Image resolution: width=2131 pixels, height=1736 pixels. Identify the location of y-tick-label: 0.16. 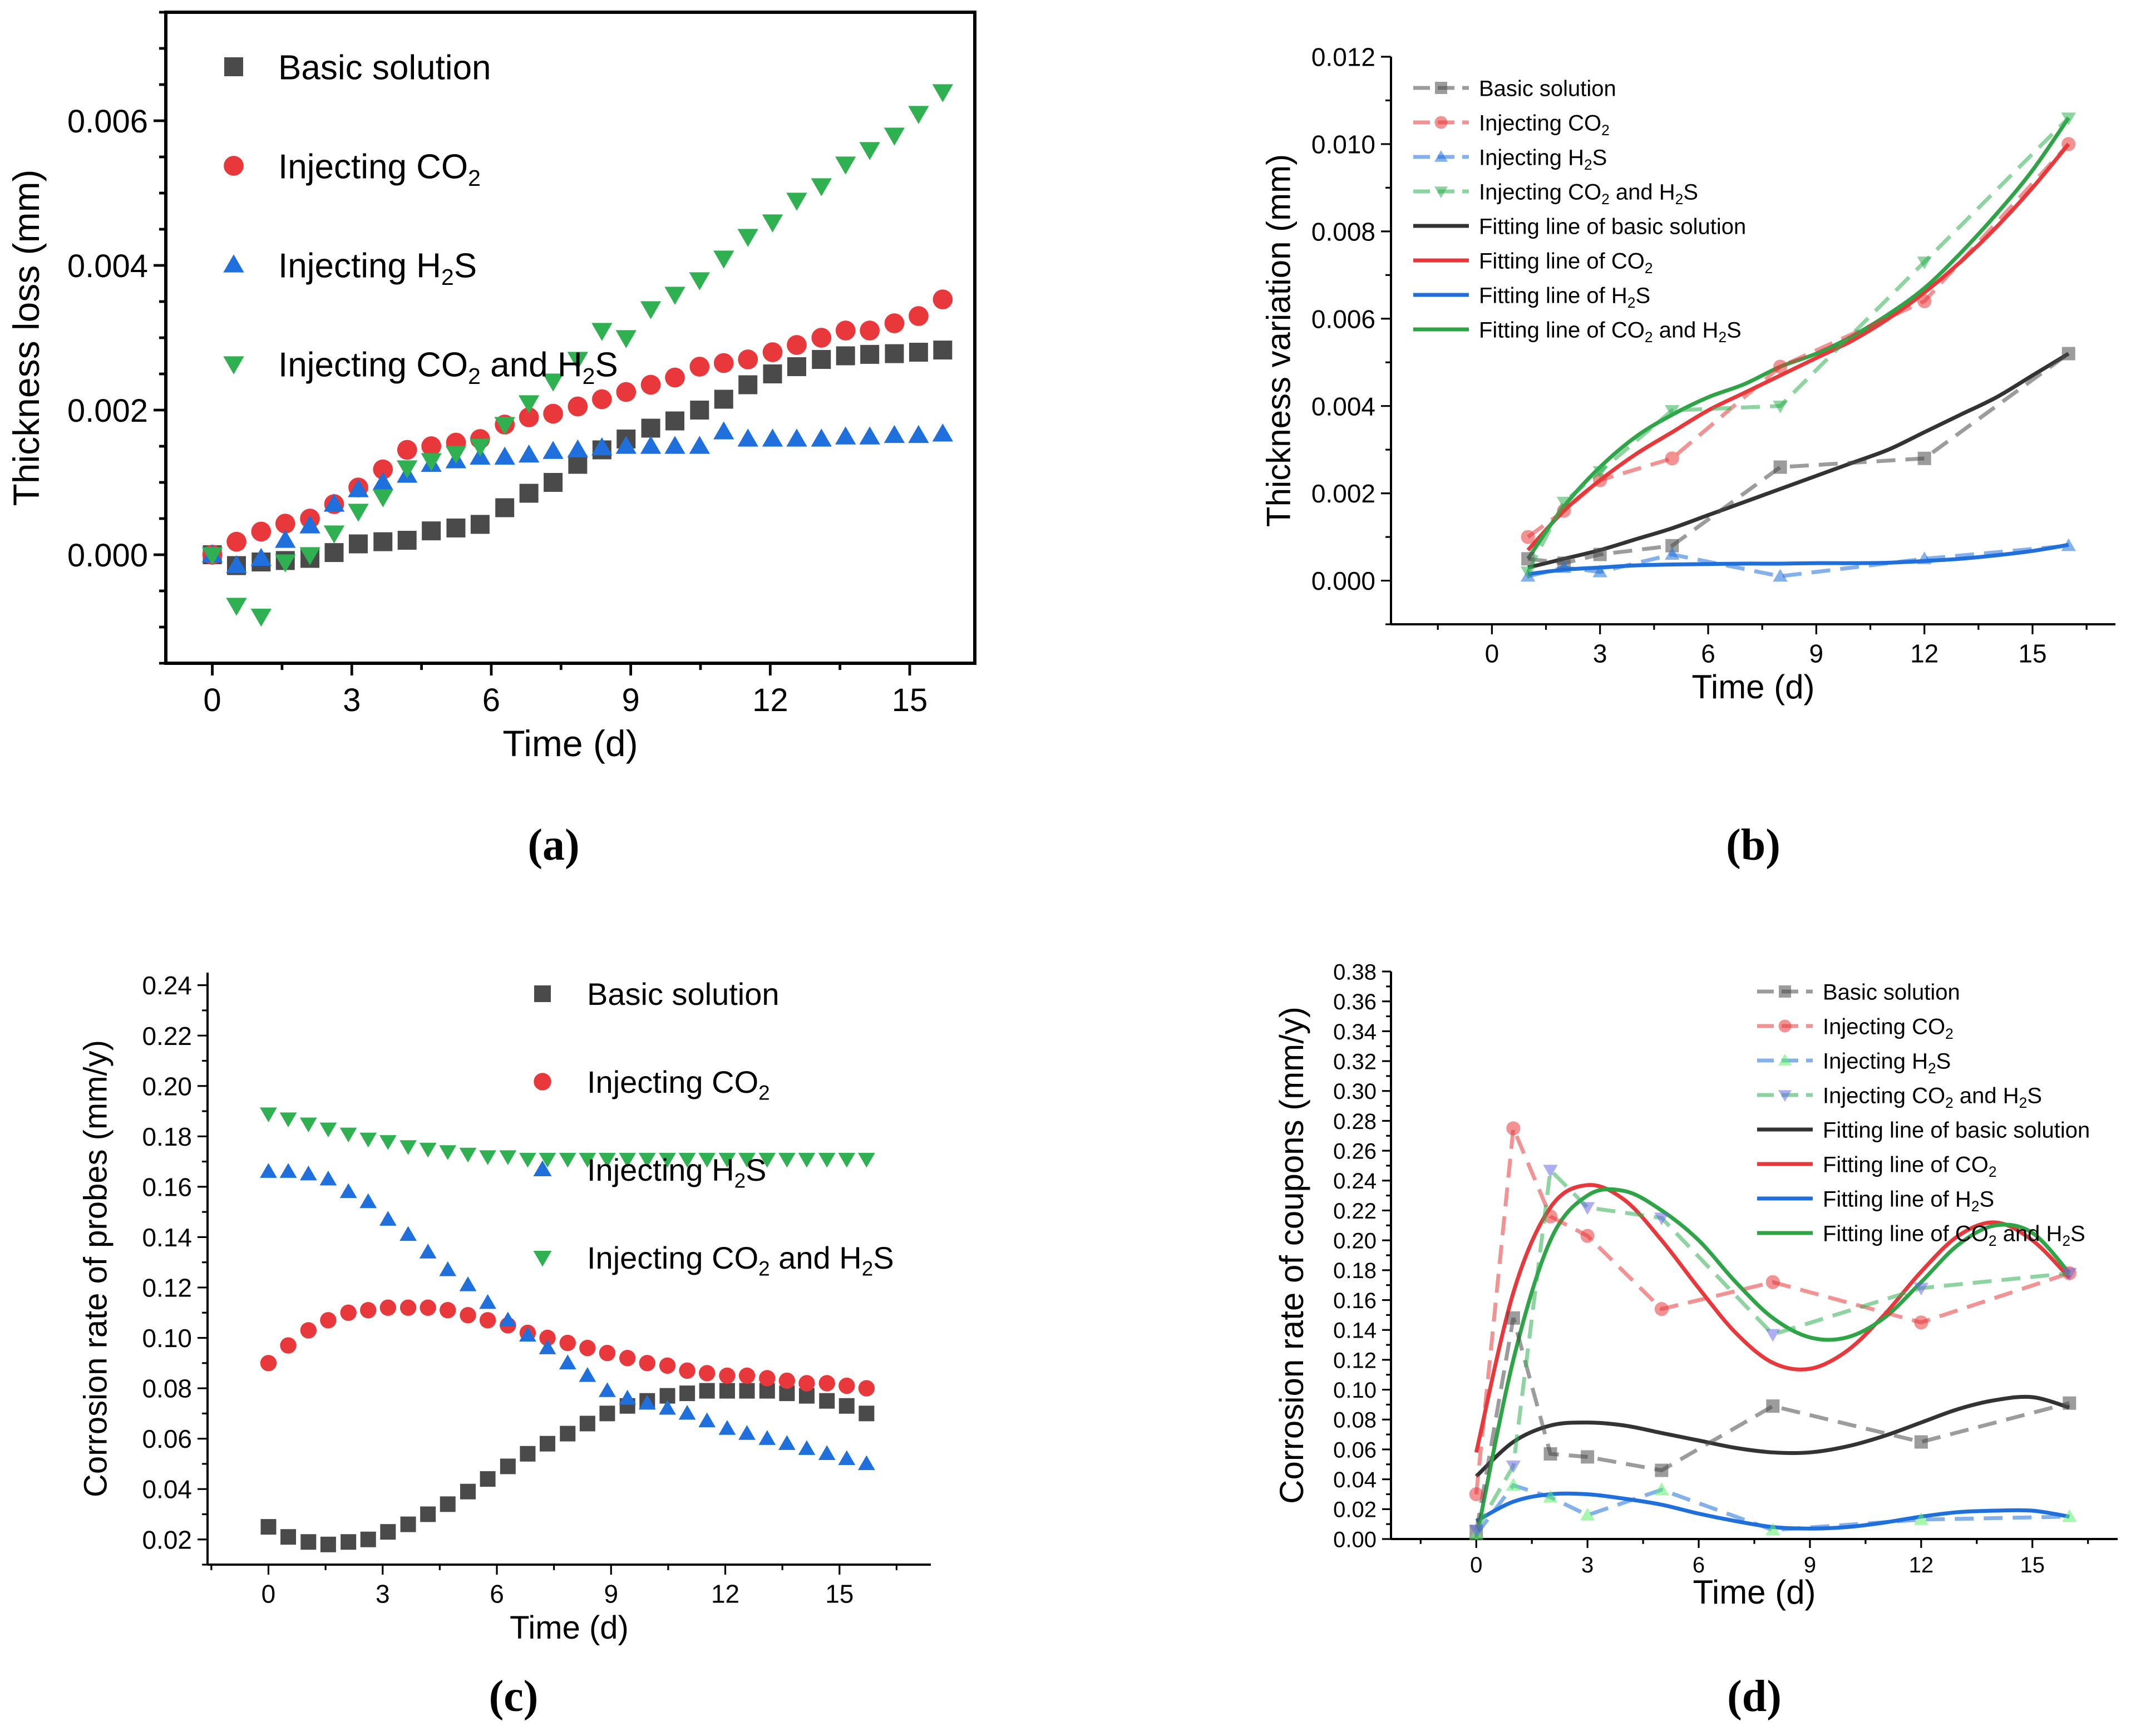
(167, 1186).